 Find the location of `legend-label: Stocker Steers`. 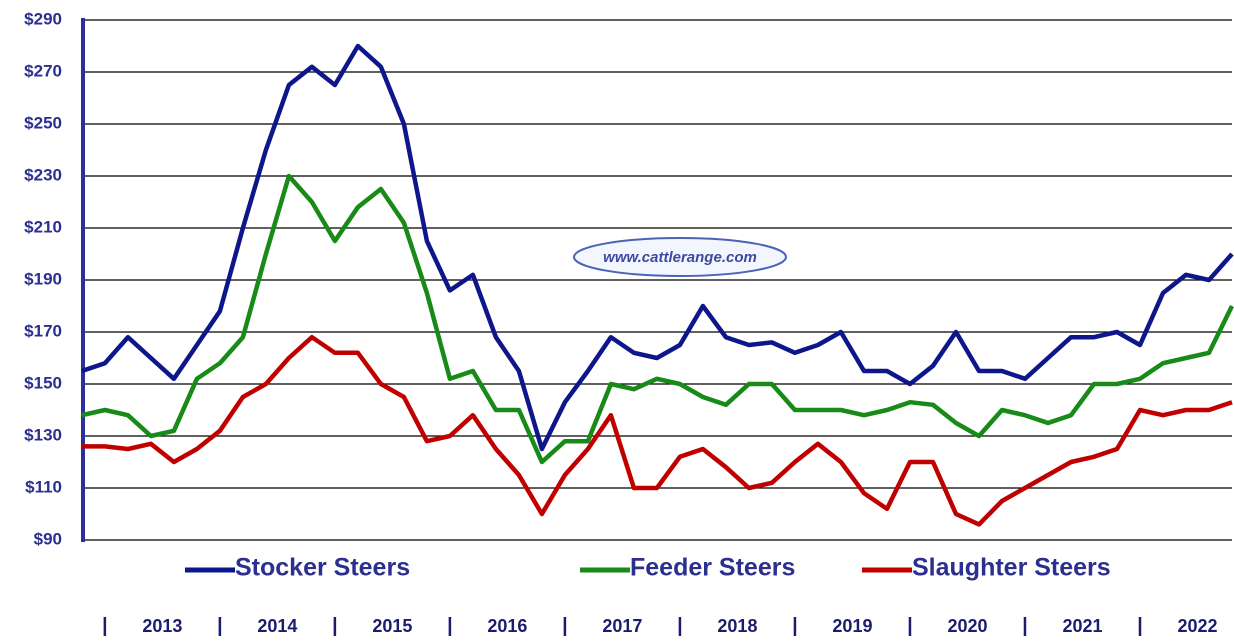

legend-label: Stocker Steers is located at coordinates (322, 568).